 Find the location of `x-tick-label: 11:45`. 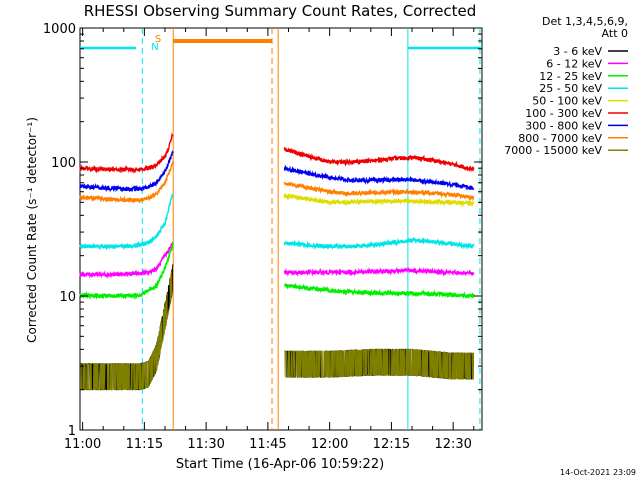

x-tick-label: 11:45 is located at coordinates (267, 444).